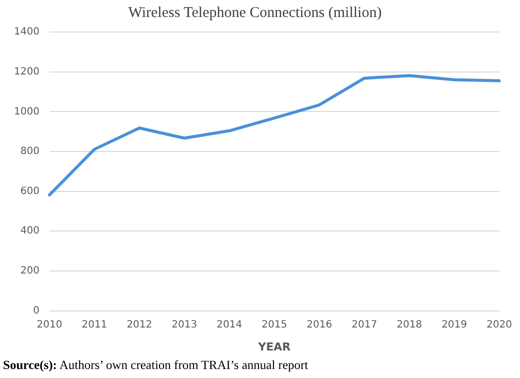 The width and height of the screenshot is (520, 378). Describe the element at coordinates (455, 324) in the screenshot. I see `x-tick-label: 2019` at that location.